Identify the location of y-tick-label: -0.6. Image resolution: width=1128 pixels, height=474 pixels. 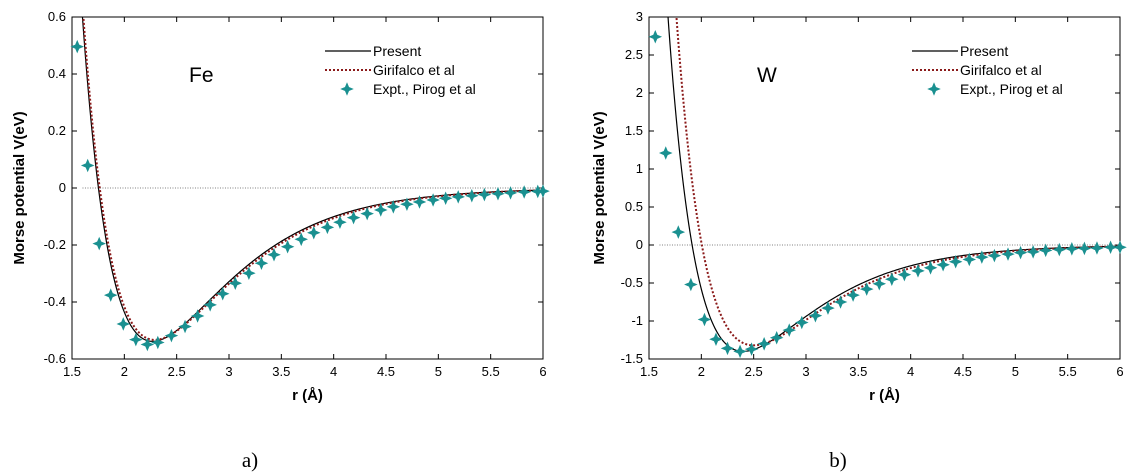
(55, 358).